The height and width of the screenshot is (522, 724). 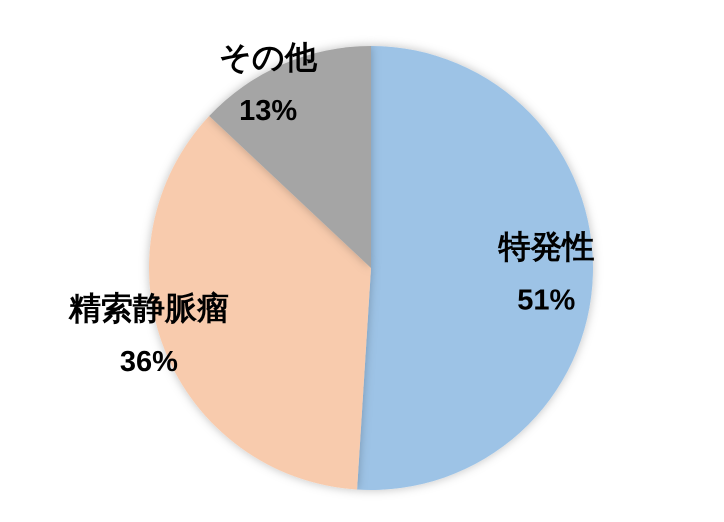 I want to click on slice-label: 精索静脈瘤, so click(x=148, y=308).